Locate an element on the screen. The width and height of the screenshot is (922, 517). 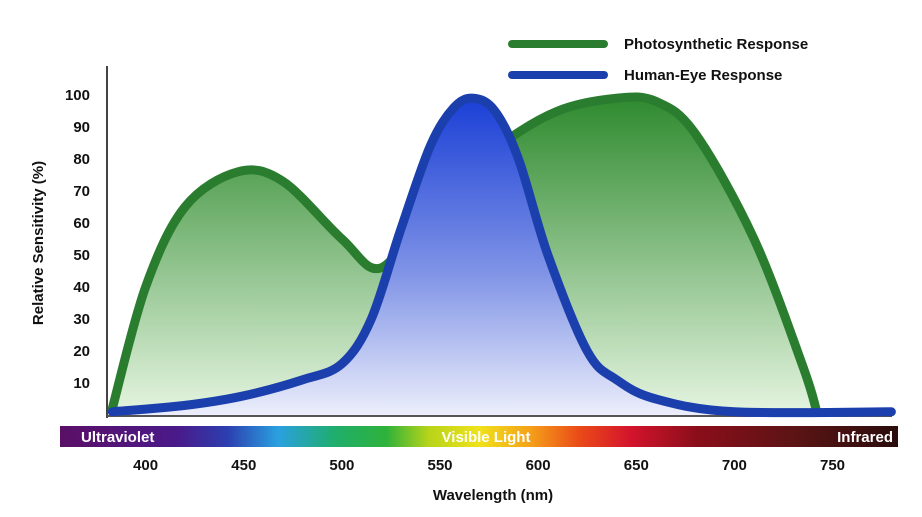
spectrum-band: Ultraviolet Visible Light Infrared is located at coordinates (479, 436).